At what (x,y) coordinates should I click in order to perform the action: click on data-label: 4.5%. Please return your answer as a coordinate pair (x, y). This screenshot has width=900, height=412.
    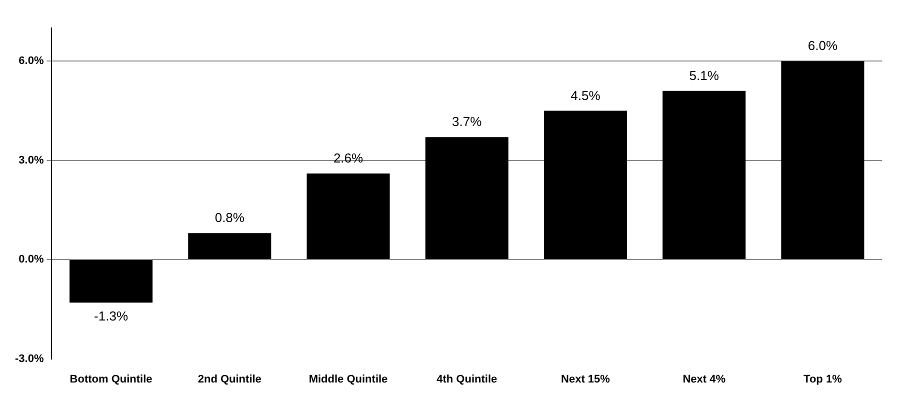
    Looking at the image, I should click on (585, 95).